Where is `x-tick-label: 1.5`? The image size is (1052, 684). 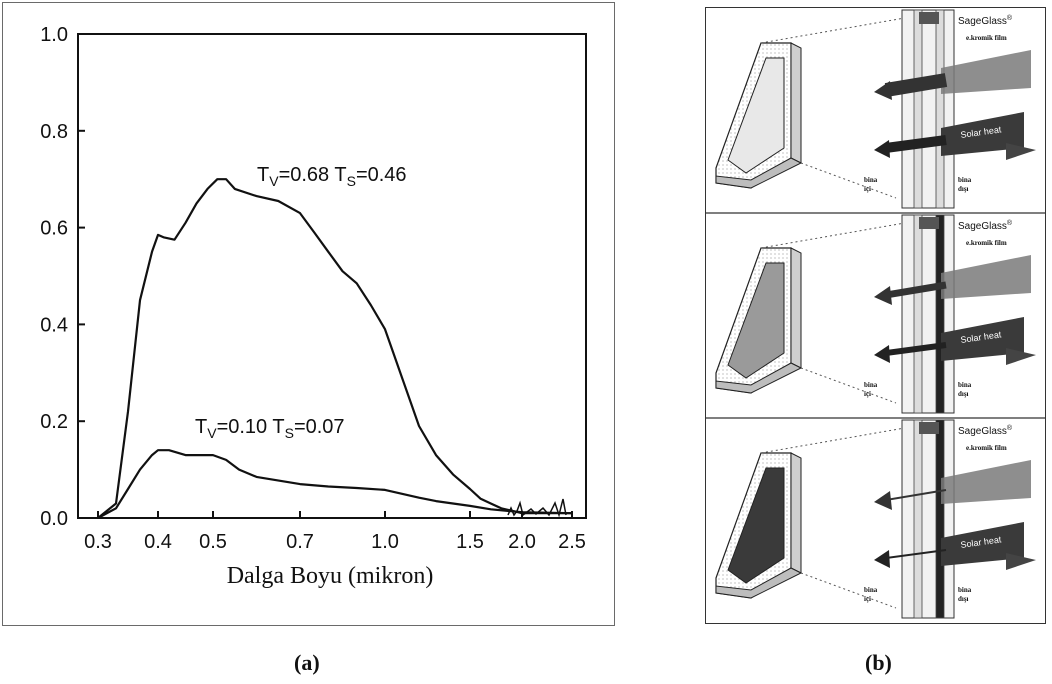
x-tick-label: 1.5 is located at coordinates (470, 542).